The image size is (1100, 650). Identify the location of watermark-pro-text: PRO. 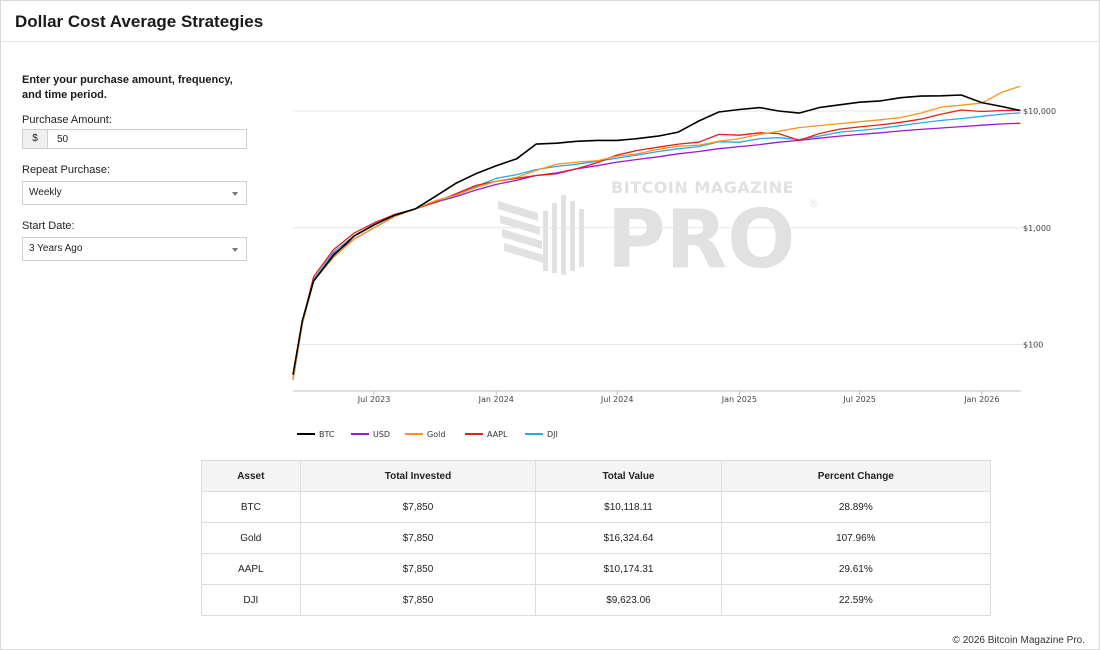
(701, 239).